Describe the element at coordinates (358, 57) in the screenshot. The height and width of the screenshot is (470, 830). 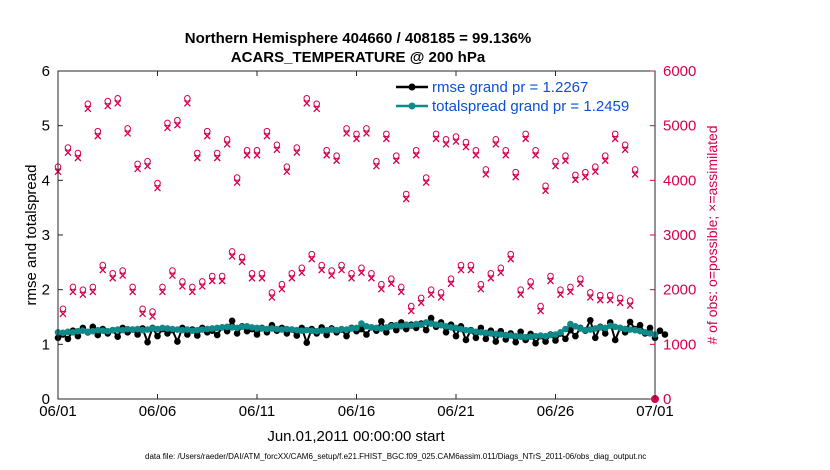
I see `chart-subtitle: ACARS_TEMPERATURE @ 200 hPa` at that location.